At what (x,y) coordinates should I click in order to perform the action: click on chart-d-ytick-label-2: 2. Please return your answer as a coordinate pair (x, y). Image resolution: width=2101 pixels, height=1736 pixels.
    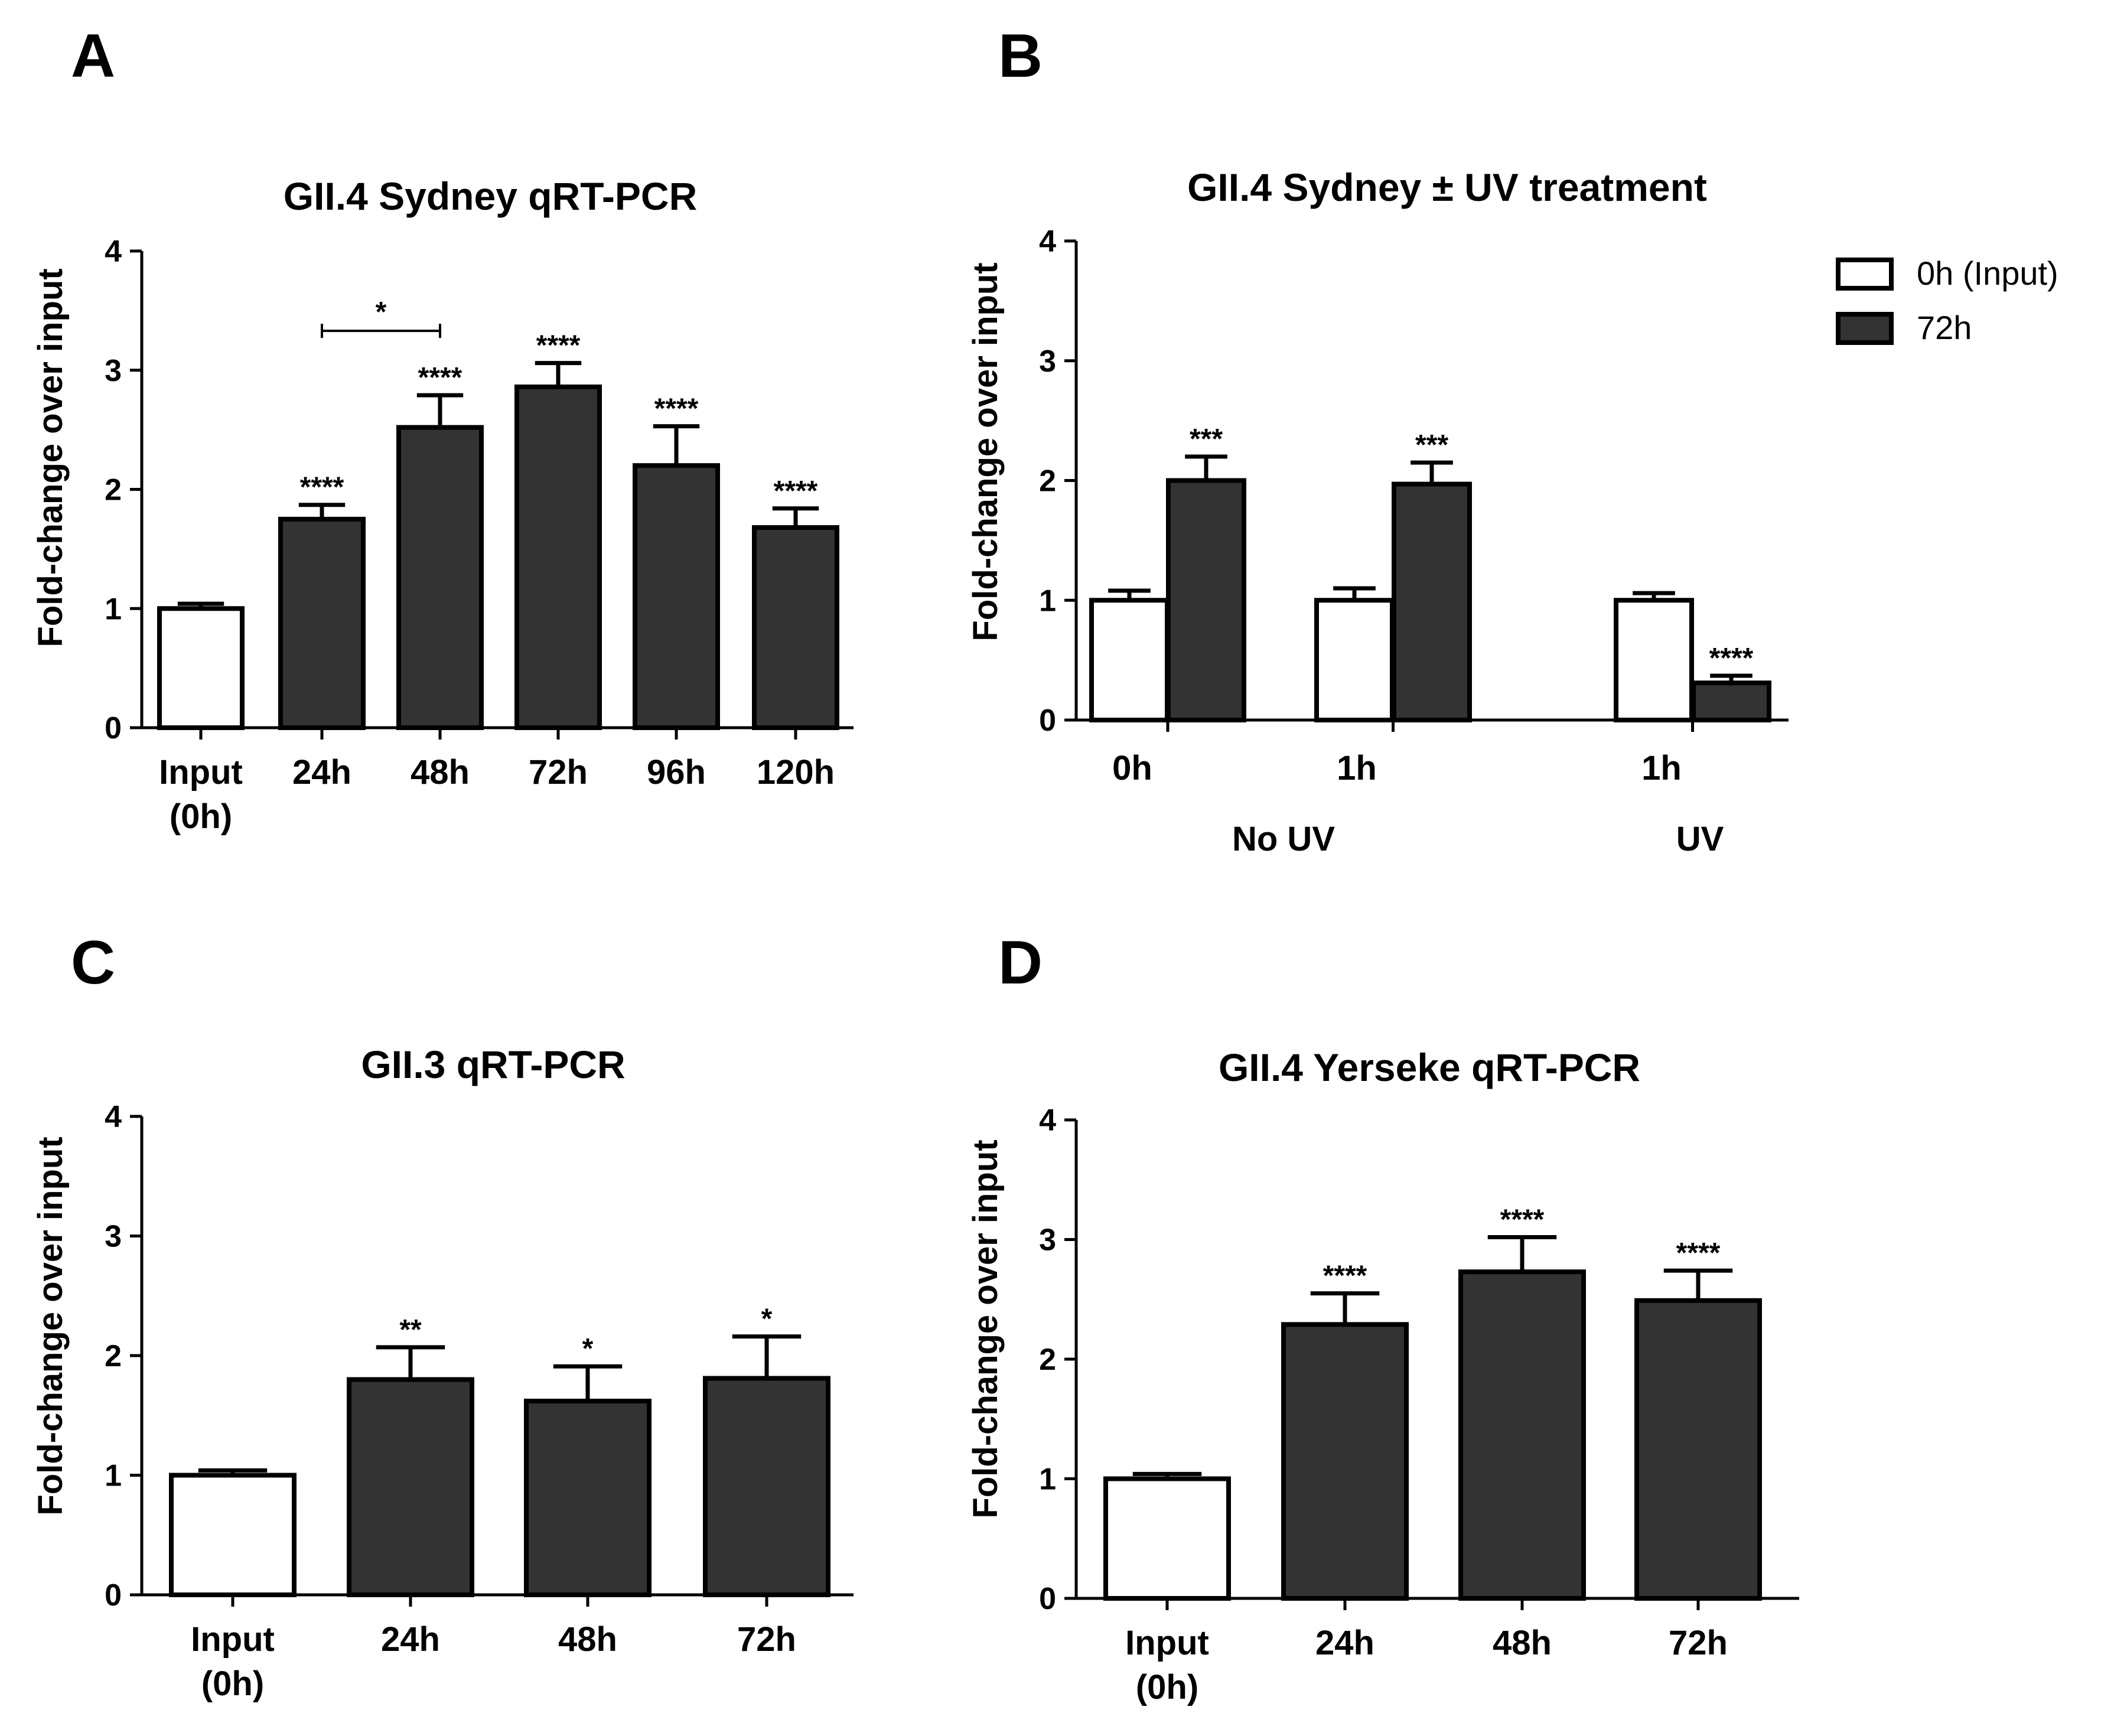
    Looking at the image, I should click on (1047, 1360).